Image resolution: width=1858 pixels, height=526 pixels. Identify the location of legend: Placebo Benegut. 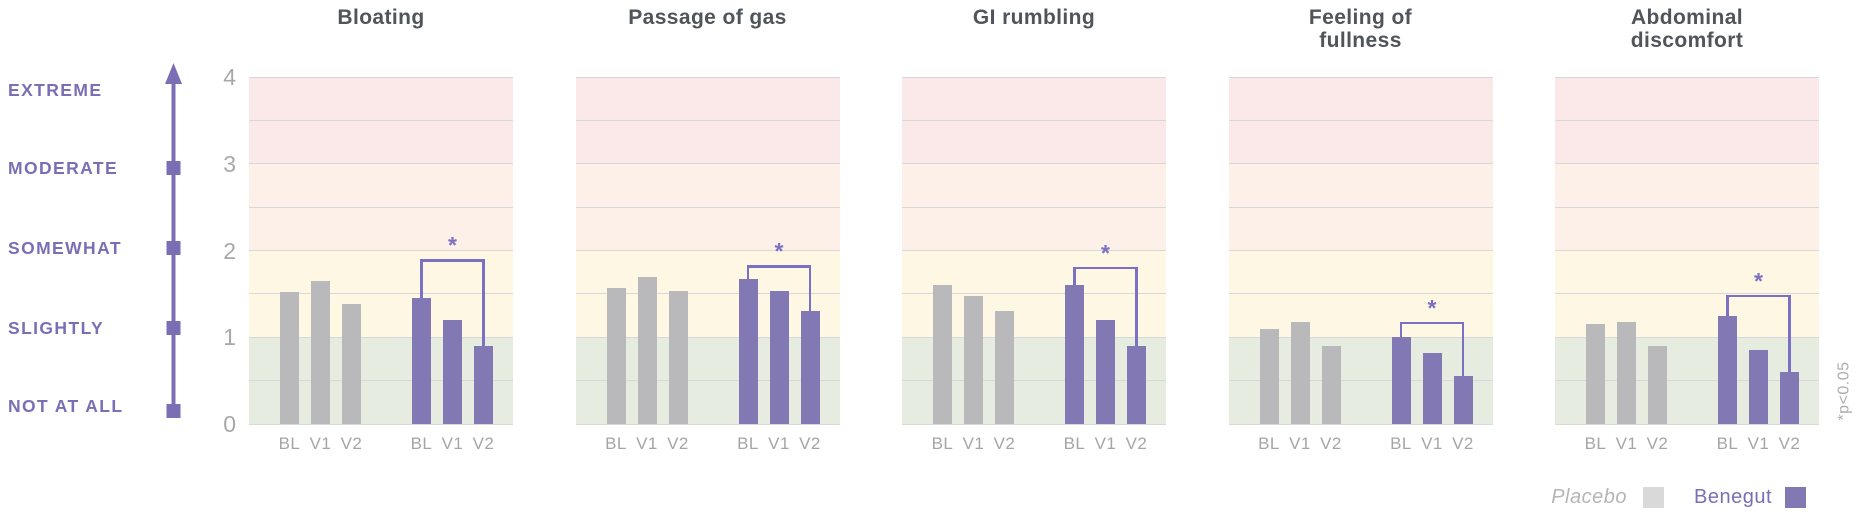
(1678, 497).